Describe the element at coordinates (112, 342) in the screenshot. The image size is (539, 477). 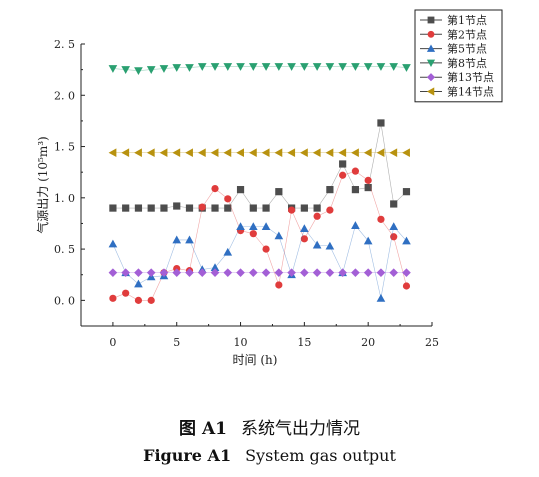
I see `x-tick-label: 0` at that location.